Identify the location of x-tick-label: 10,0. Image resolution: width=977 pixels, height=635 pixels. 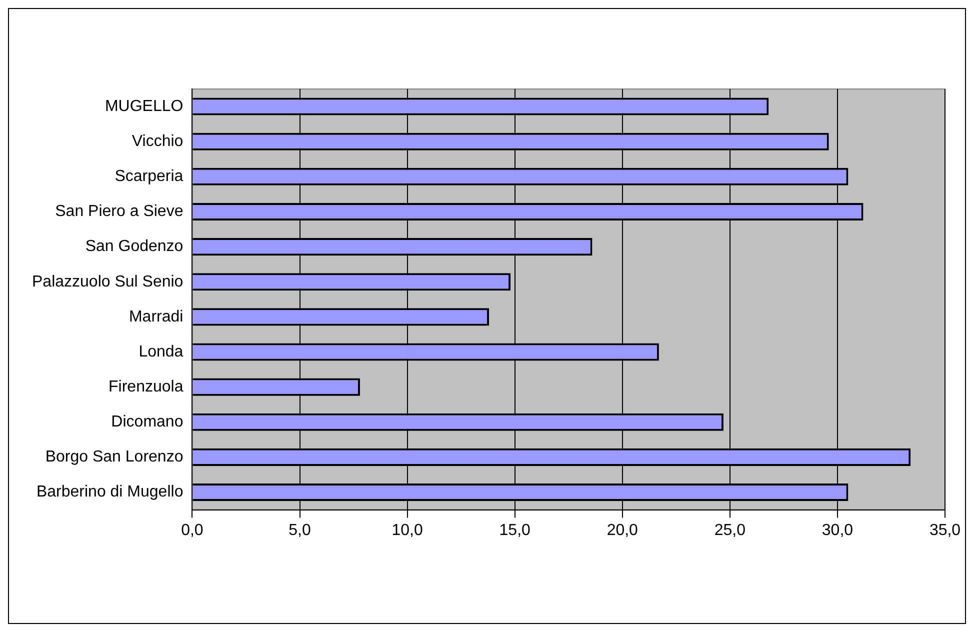
(407, 530).